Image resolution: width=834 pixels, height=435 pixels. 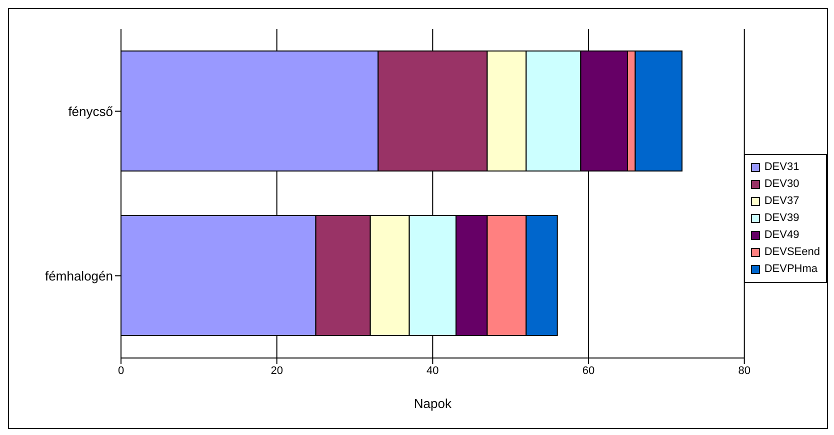 I want to click on x-tick-label: 40, so click(x=432, y=370).